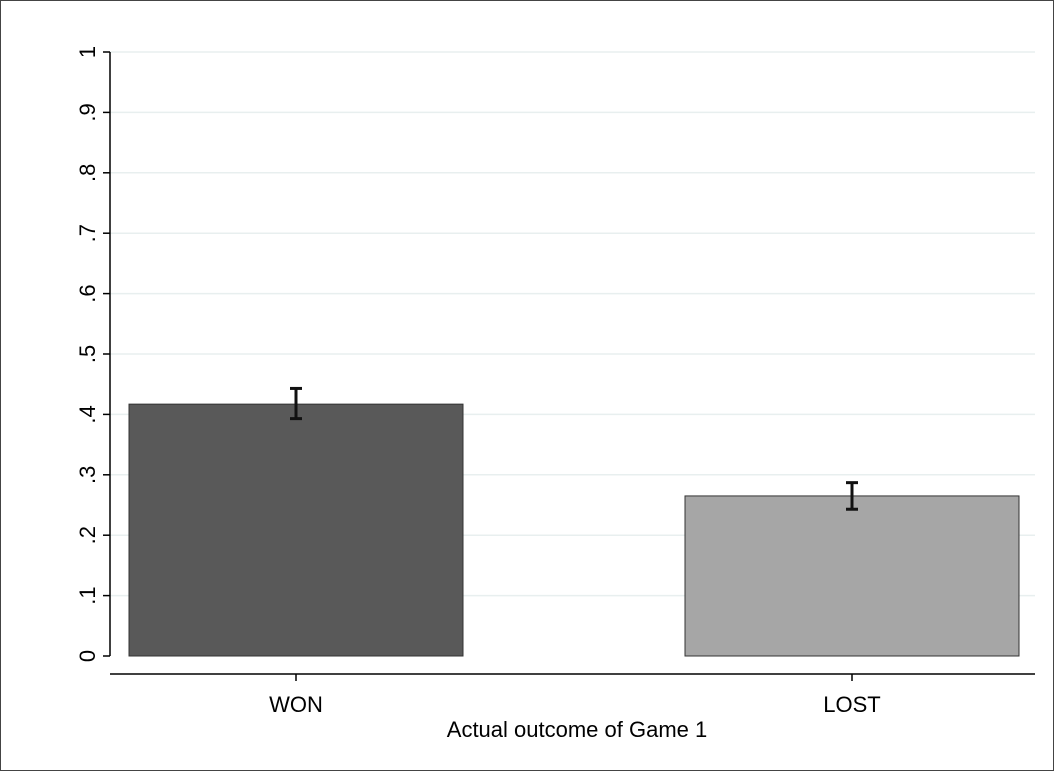 The image size is (1054, 772). What do you see at coordinates (851, 704) in the screenshot?
I see `x-tick-label-lost: LOST` at bounding box center [851, 704].